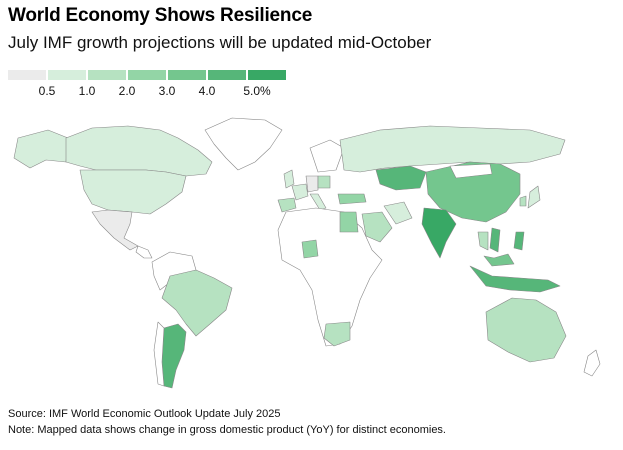 The height and width of the screenshot is (450, 623). I want to click on legend-label: 0.5, so click(47, 91).